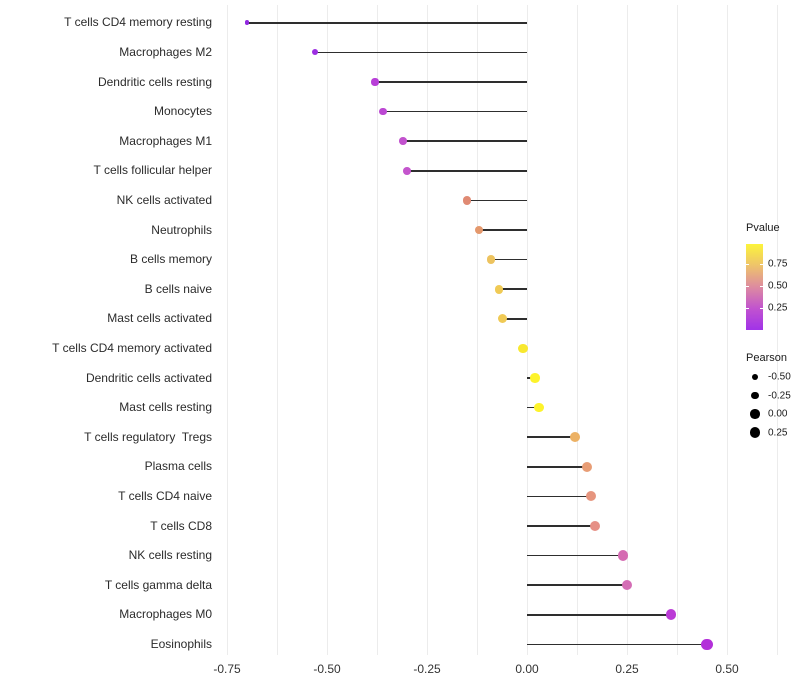 Image resolution: width=800 pixels, height=700 pixels. What do you see at coordinates (778, 308) in the screenshot?
I see `colorbar-label: 0.25` at bounding box center [778, 308].